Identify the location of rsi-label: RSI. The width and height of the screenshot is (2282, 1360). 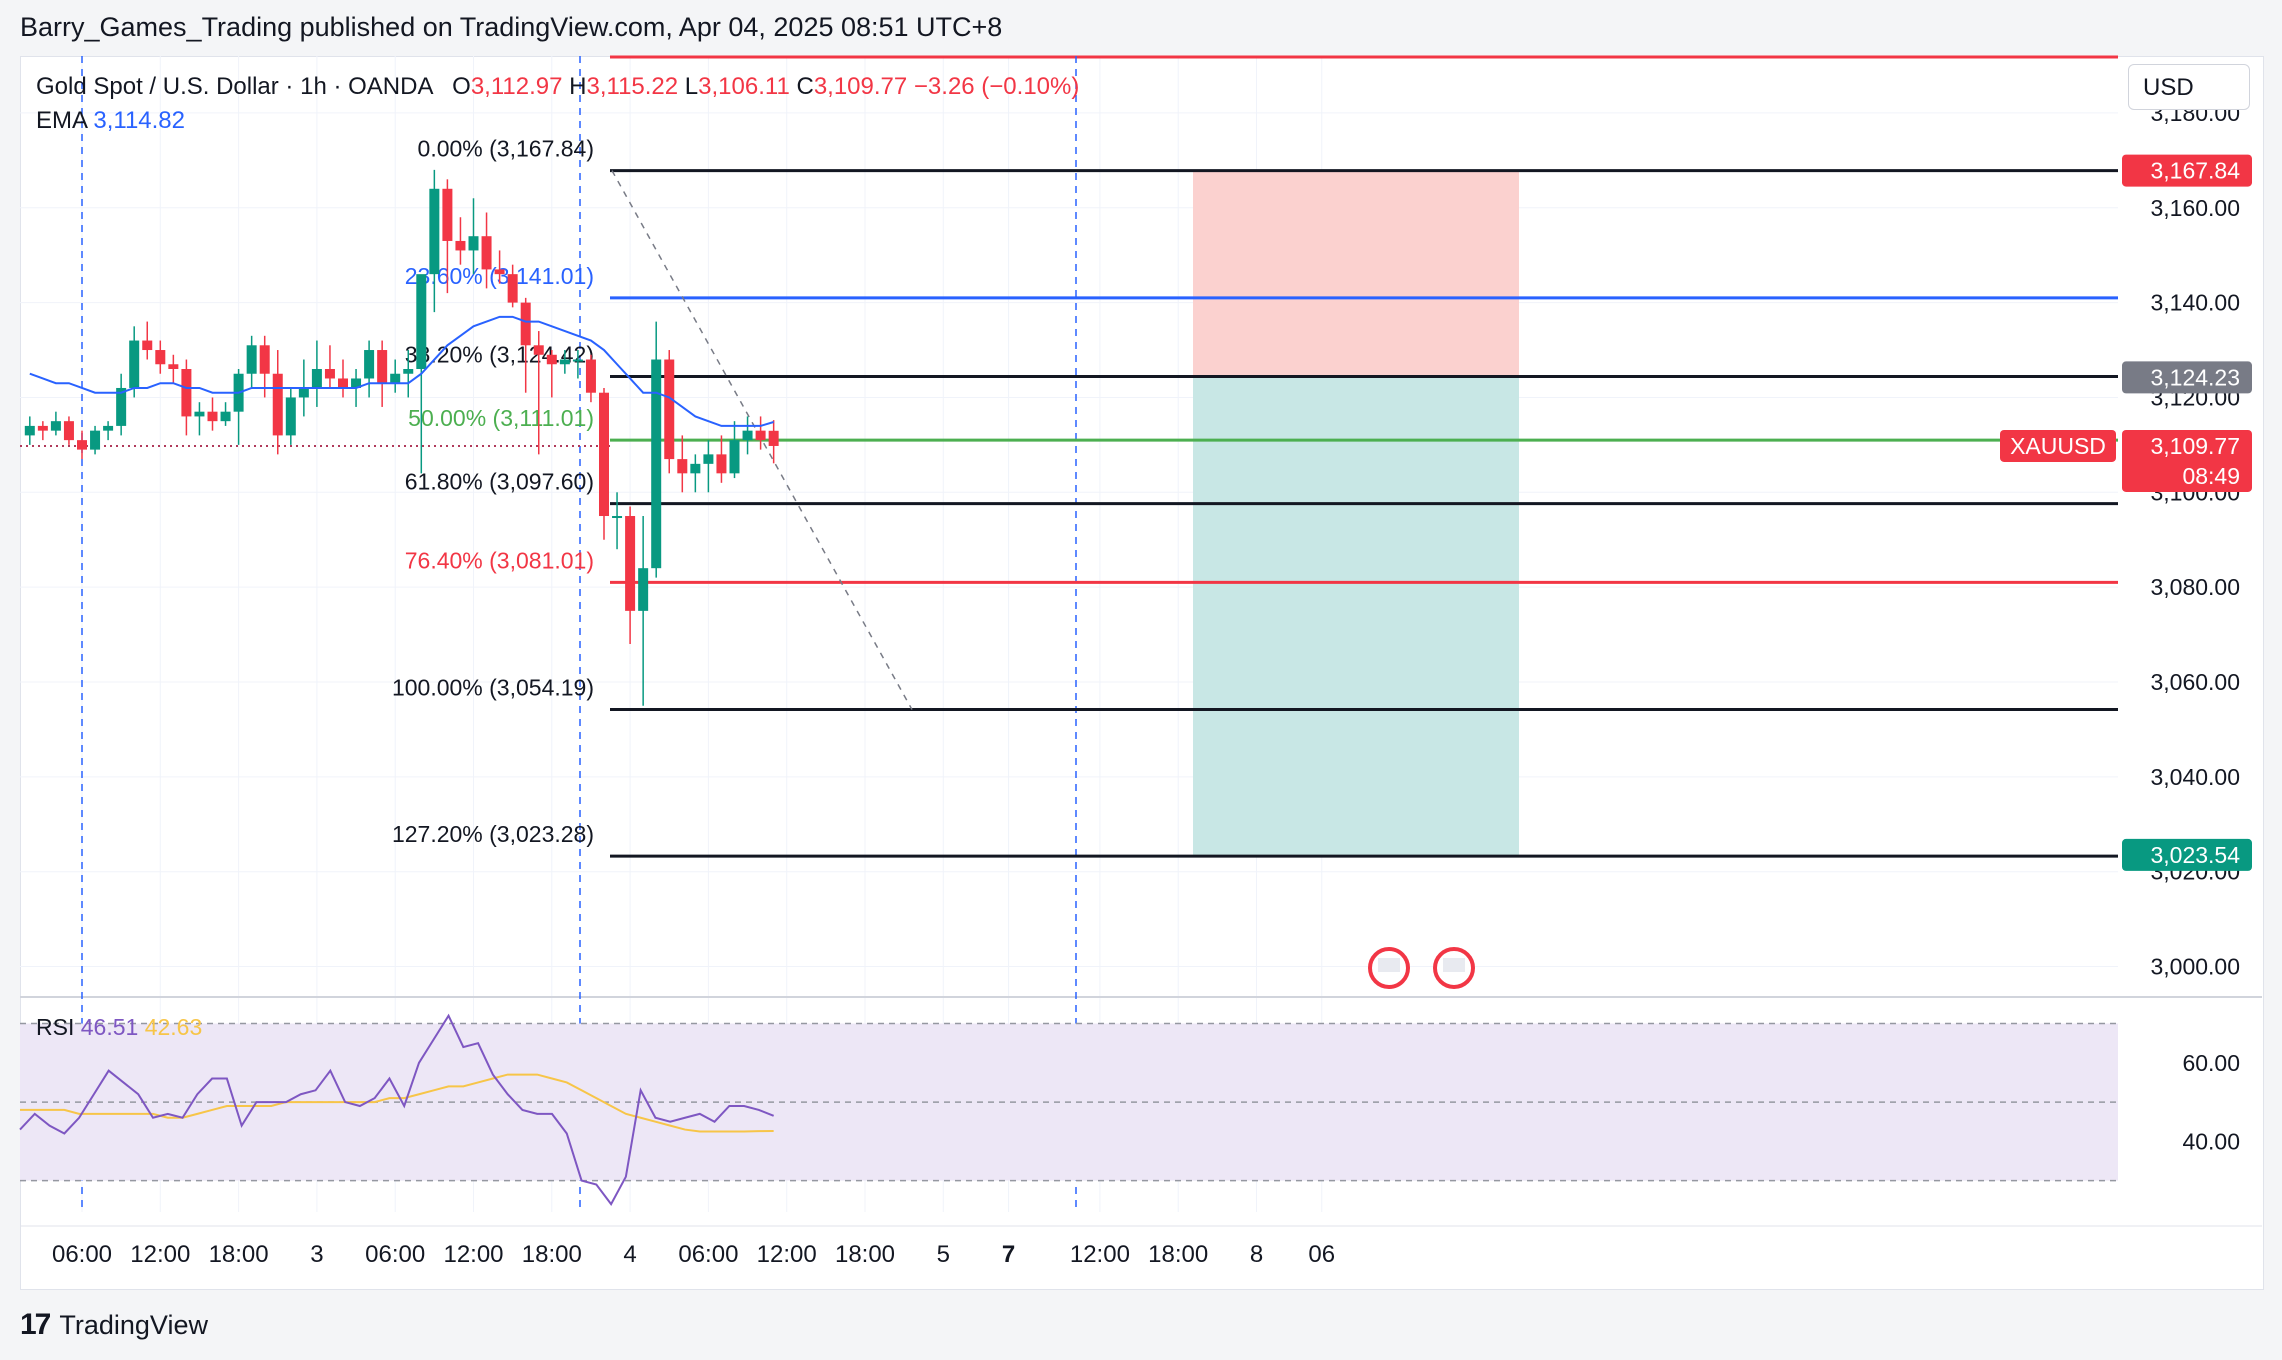
(55, 1027).